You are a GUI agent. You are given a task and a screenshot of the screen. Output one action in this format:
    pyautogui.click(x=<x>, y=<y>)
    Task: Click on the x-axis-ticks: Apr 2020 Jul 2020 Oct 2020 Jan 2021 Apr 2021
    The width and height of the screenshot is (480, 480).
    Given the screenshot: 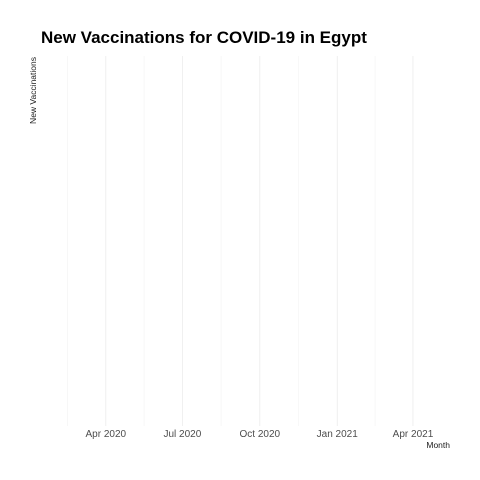 What is the action you would take?
    pyautogui.click(x=260, y=434)
    